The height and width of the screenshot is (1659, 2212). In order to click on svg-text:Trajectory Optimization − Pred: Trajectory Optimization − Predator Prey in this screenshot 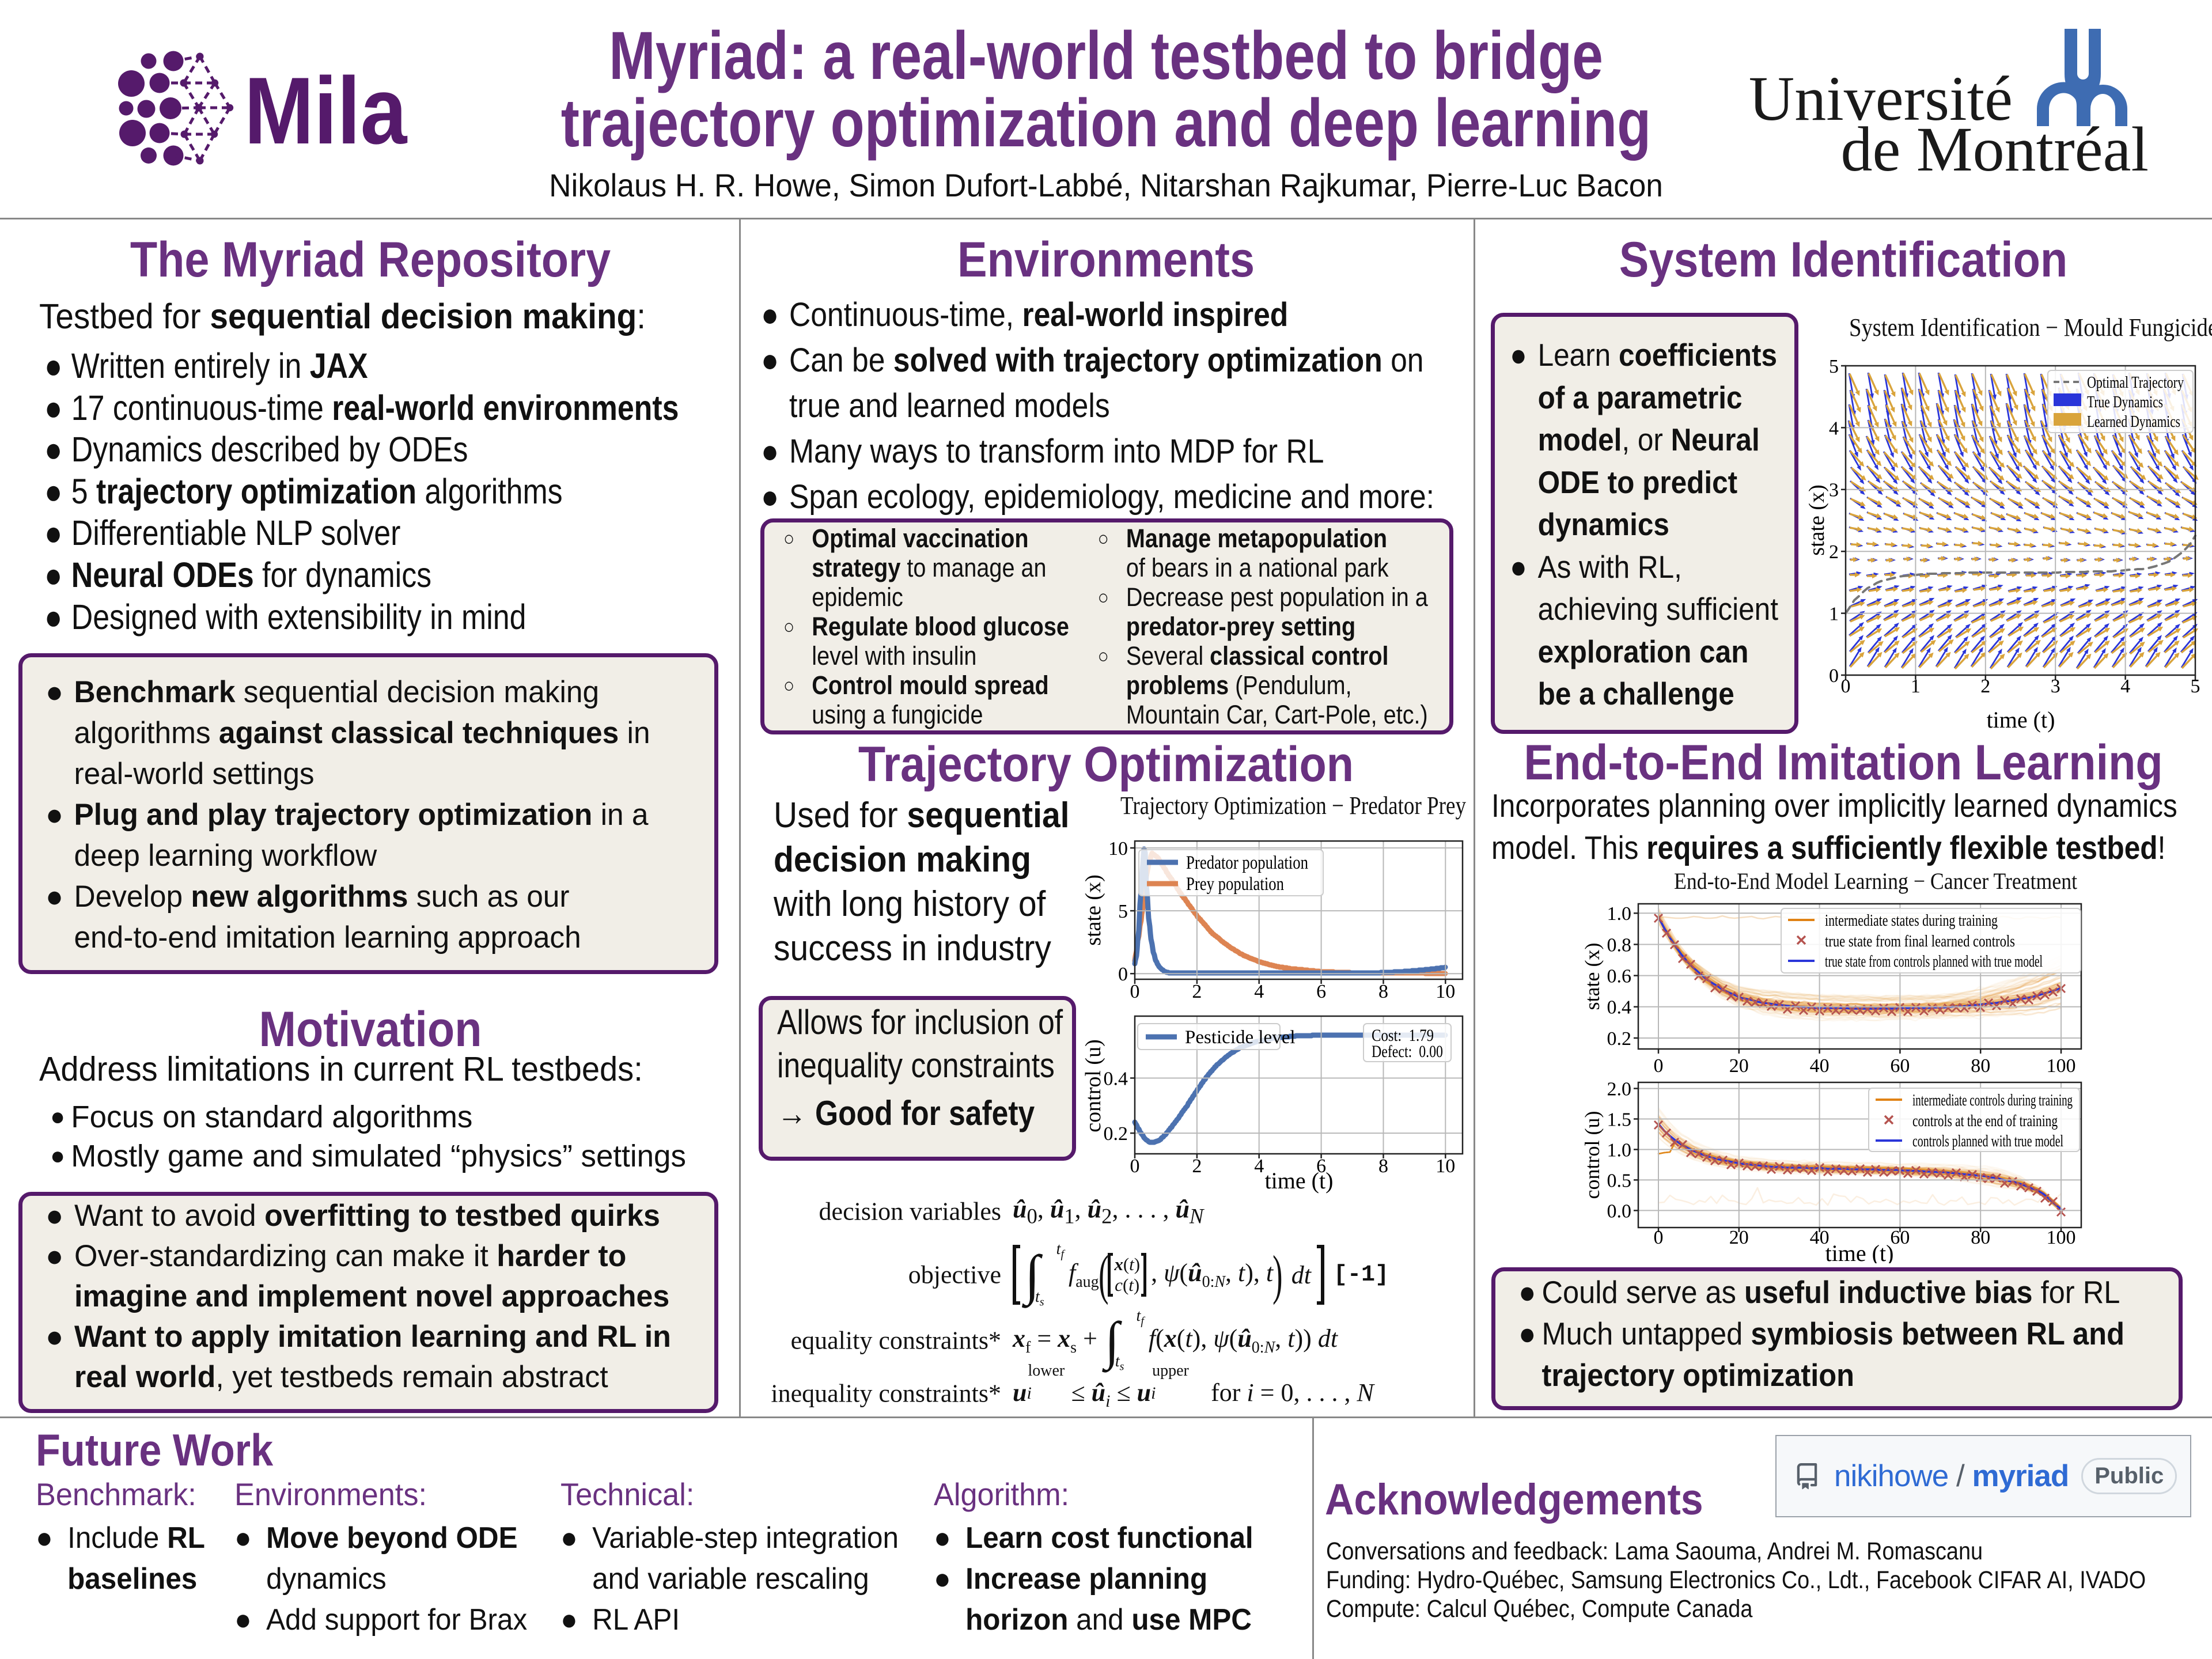, I will do `click(1293, 806)`.